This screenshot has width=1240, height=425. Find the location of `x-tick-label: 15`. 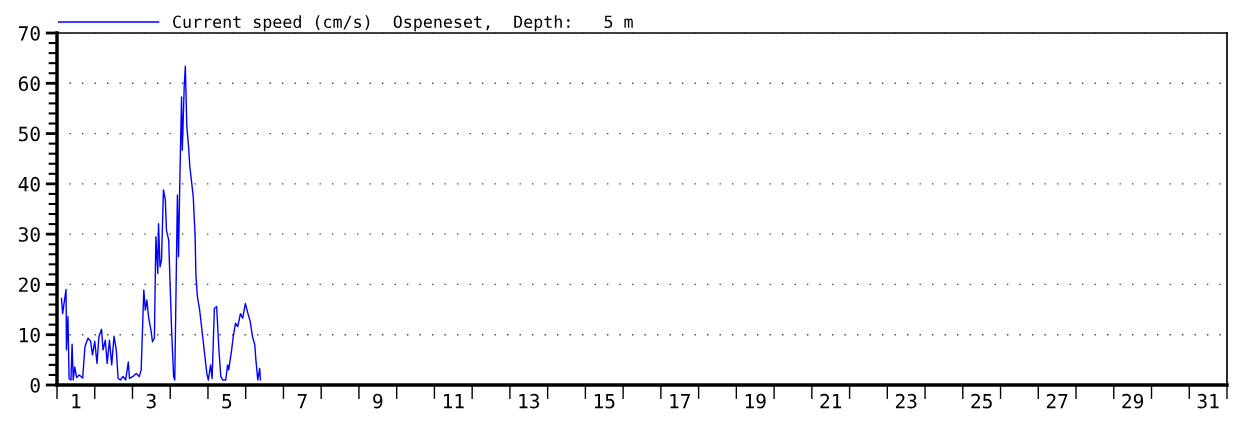

x-tick-label: 15 is located at coordinates (604, 401).